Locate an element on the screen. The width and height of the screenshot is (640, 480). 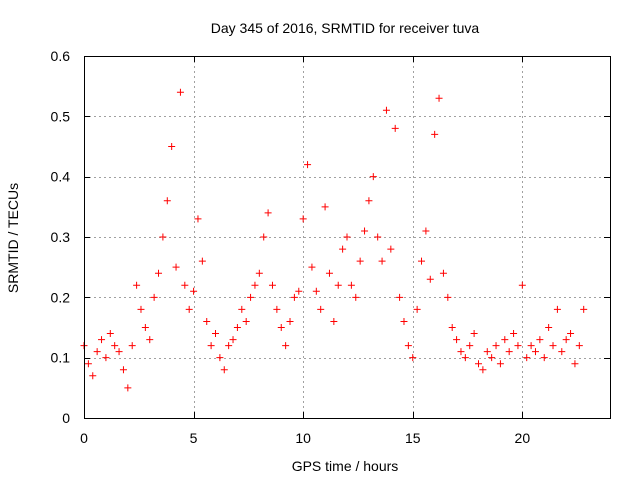
x-tick-label: 0 is located at coordinates (84, 438).